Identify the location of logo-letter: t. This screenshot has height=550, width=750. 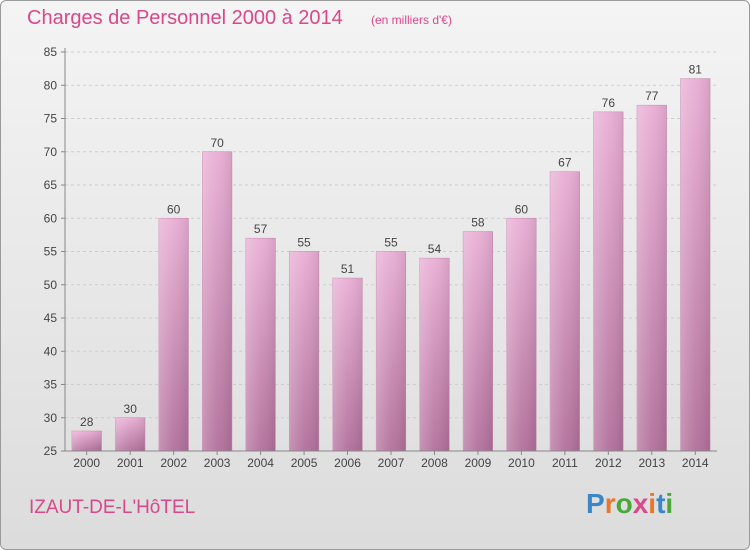
(661, 503).